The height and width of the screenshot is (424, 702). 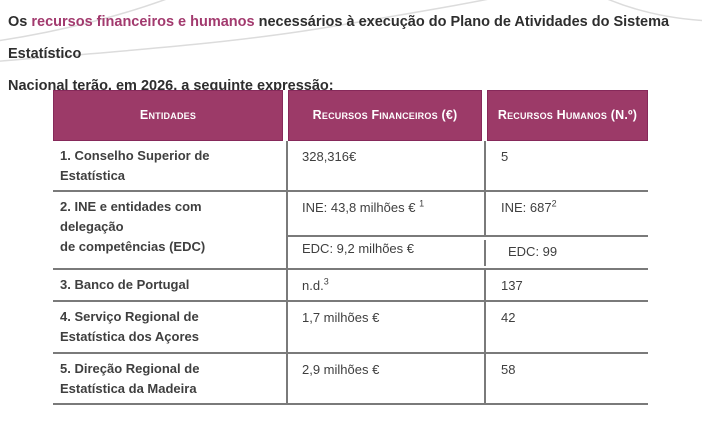 What do you see at coordinates (526, 207) in the screenshot?
I see `human-ine-text: INE: 687` at bounding box center [526, 207].